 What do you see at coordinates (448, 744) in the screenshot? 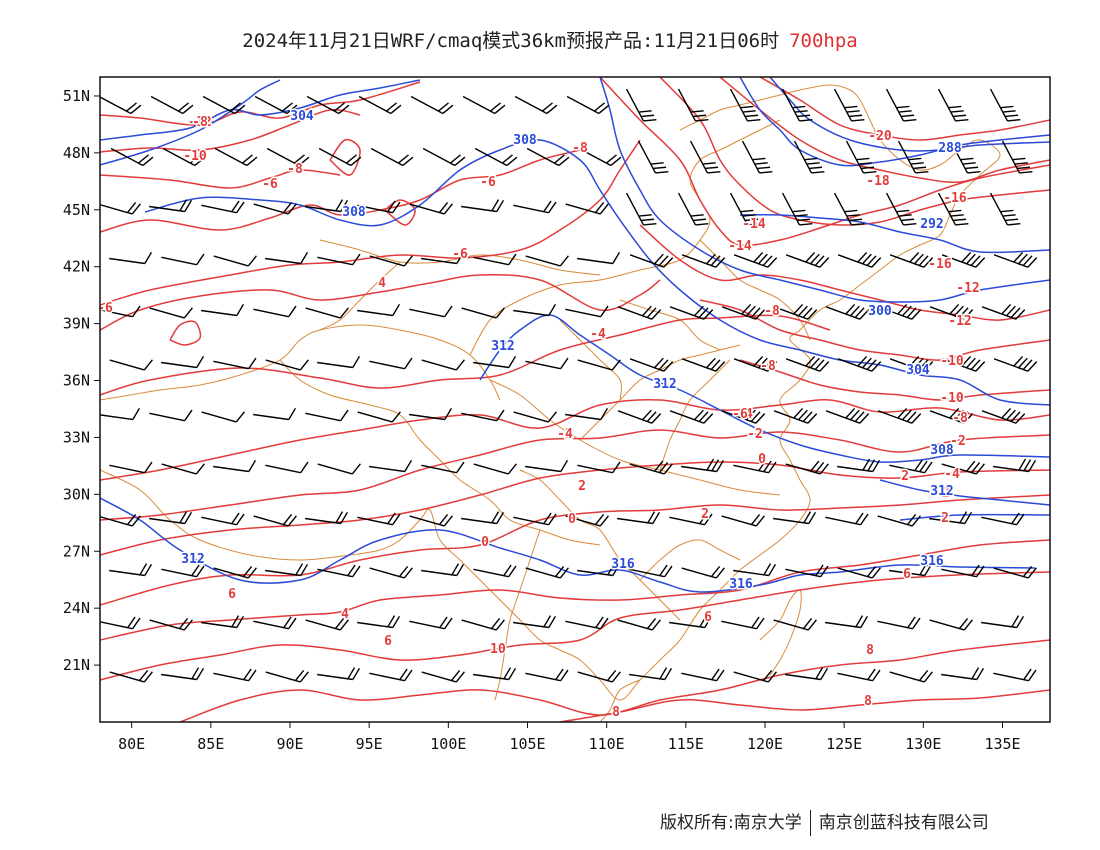
I see `lon-tick-label: 100E` at bounding box center [448, 744].